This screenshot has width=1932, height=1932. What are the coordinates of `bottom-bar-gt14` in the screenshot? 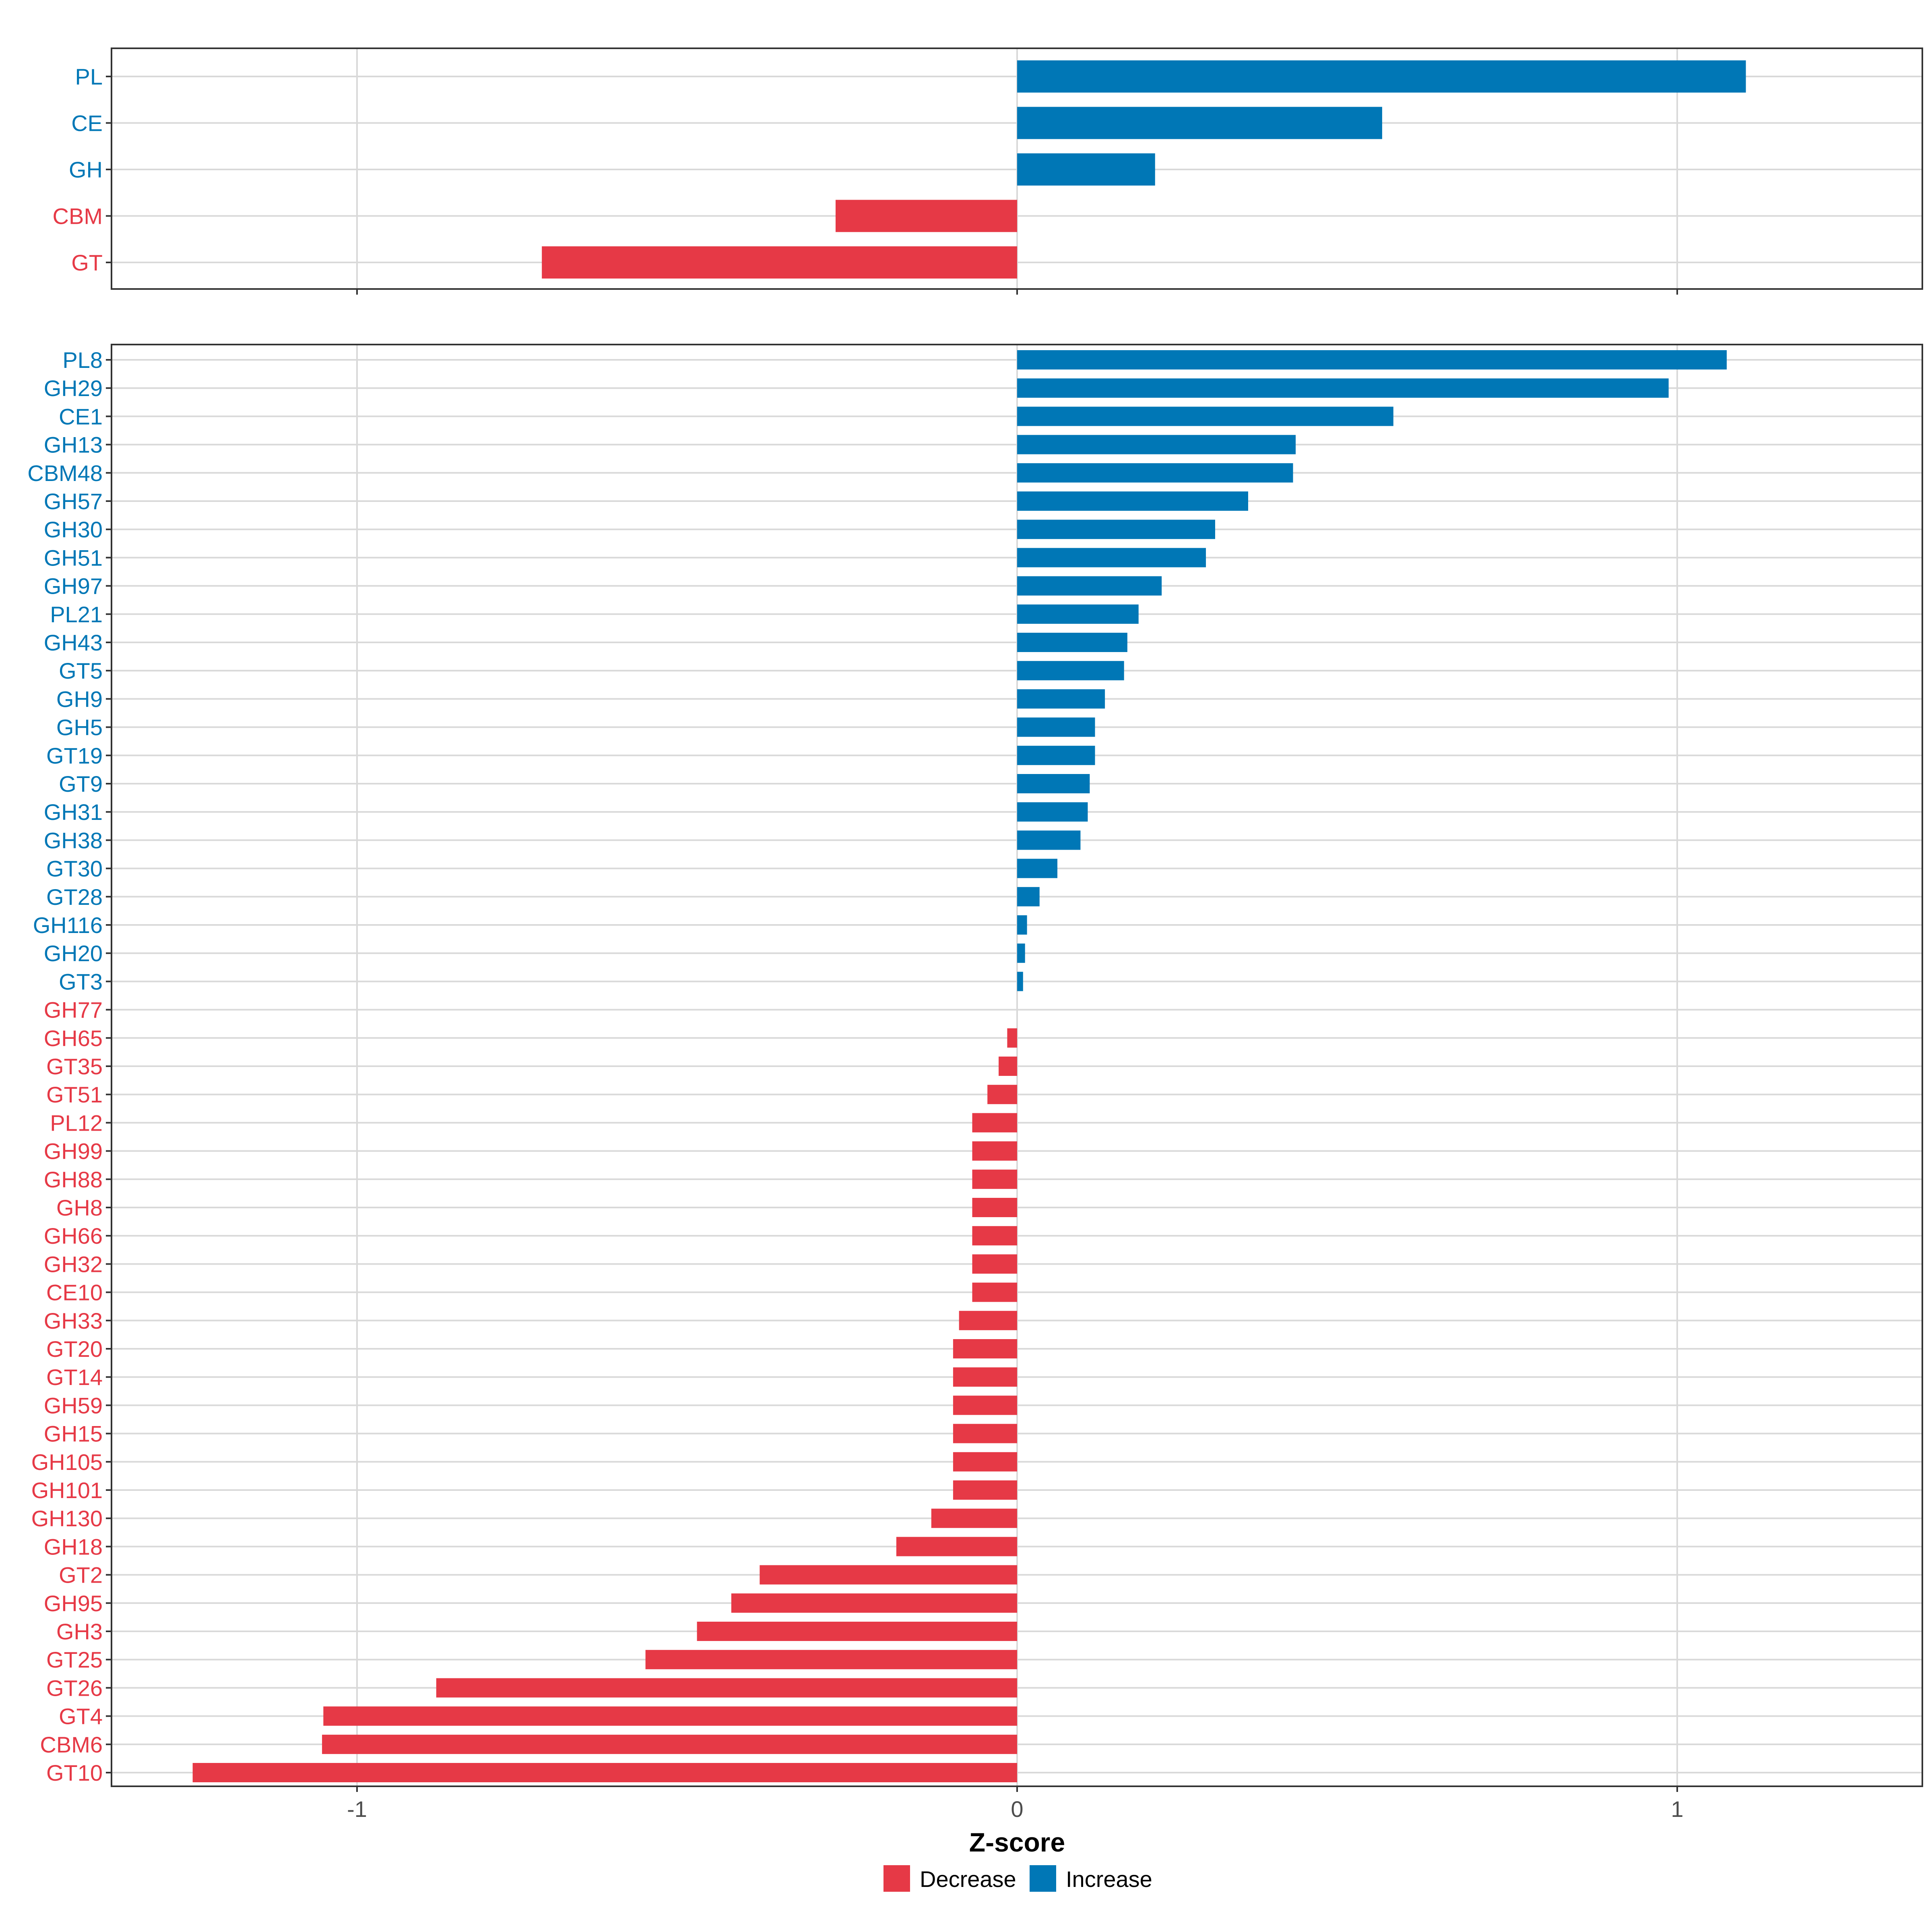 It's located at (985, 1377).